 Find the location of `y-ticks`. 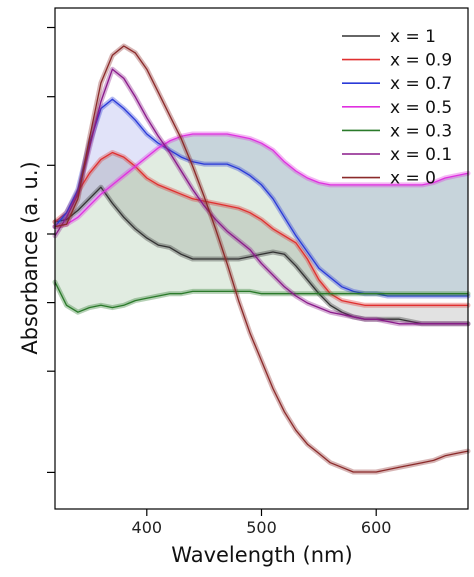

y-ticks is located at coordinates (51, 249).